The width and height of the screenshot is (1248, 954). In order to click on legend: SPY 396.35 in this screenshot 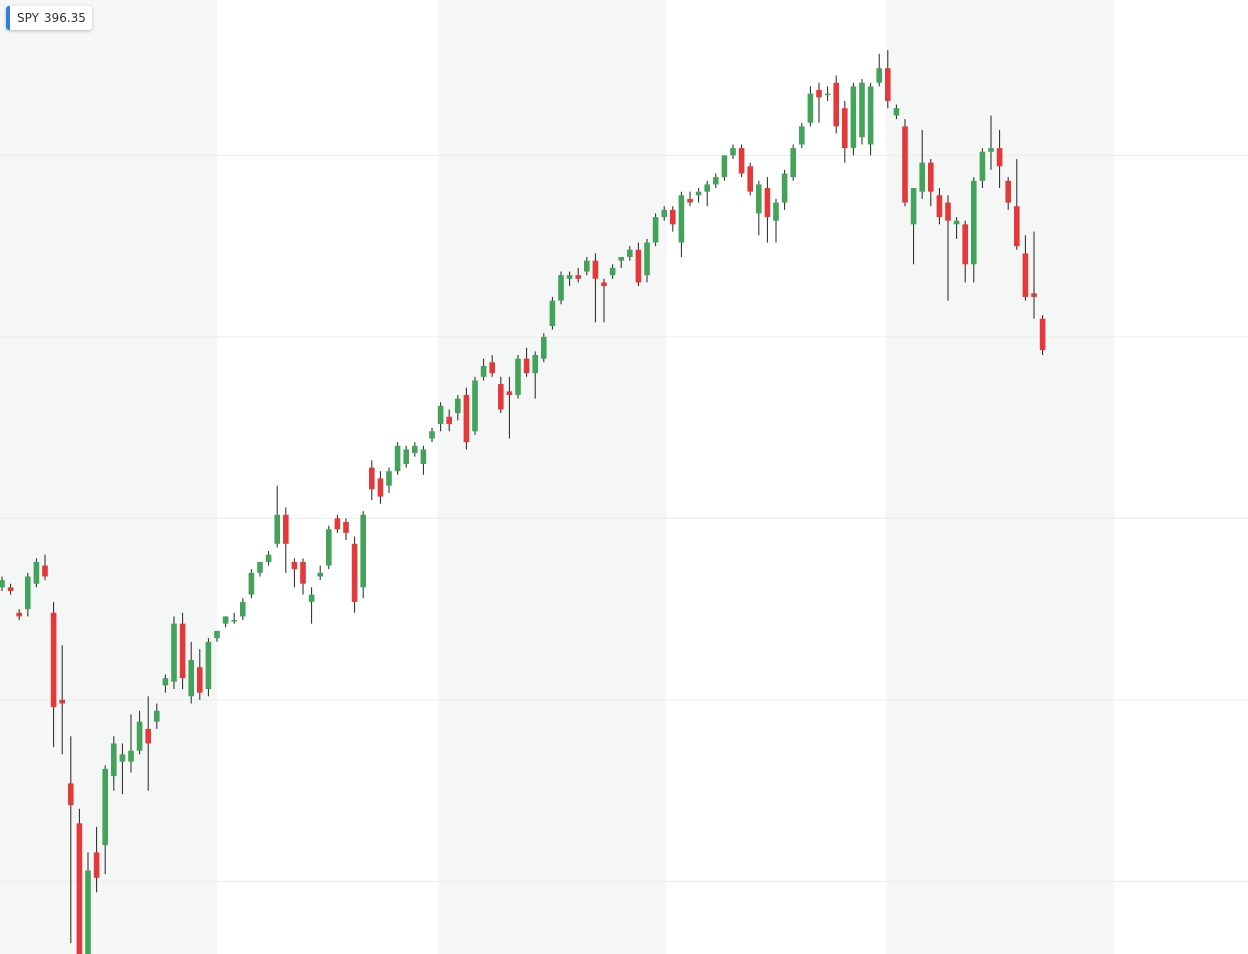, I will do `click(49, 18)`.